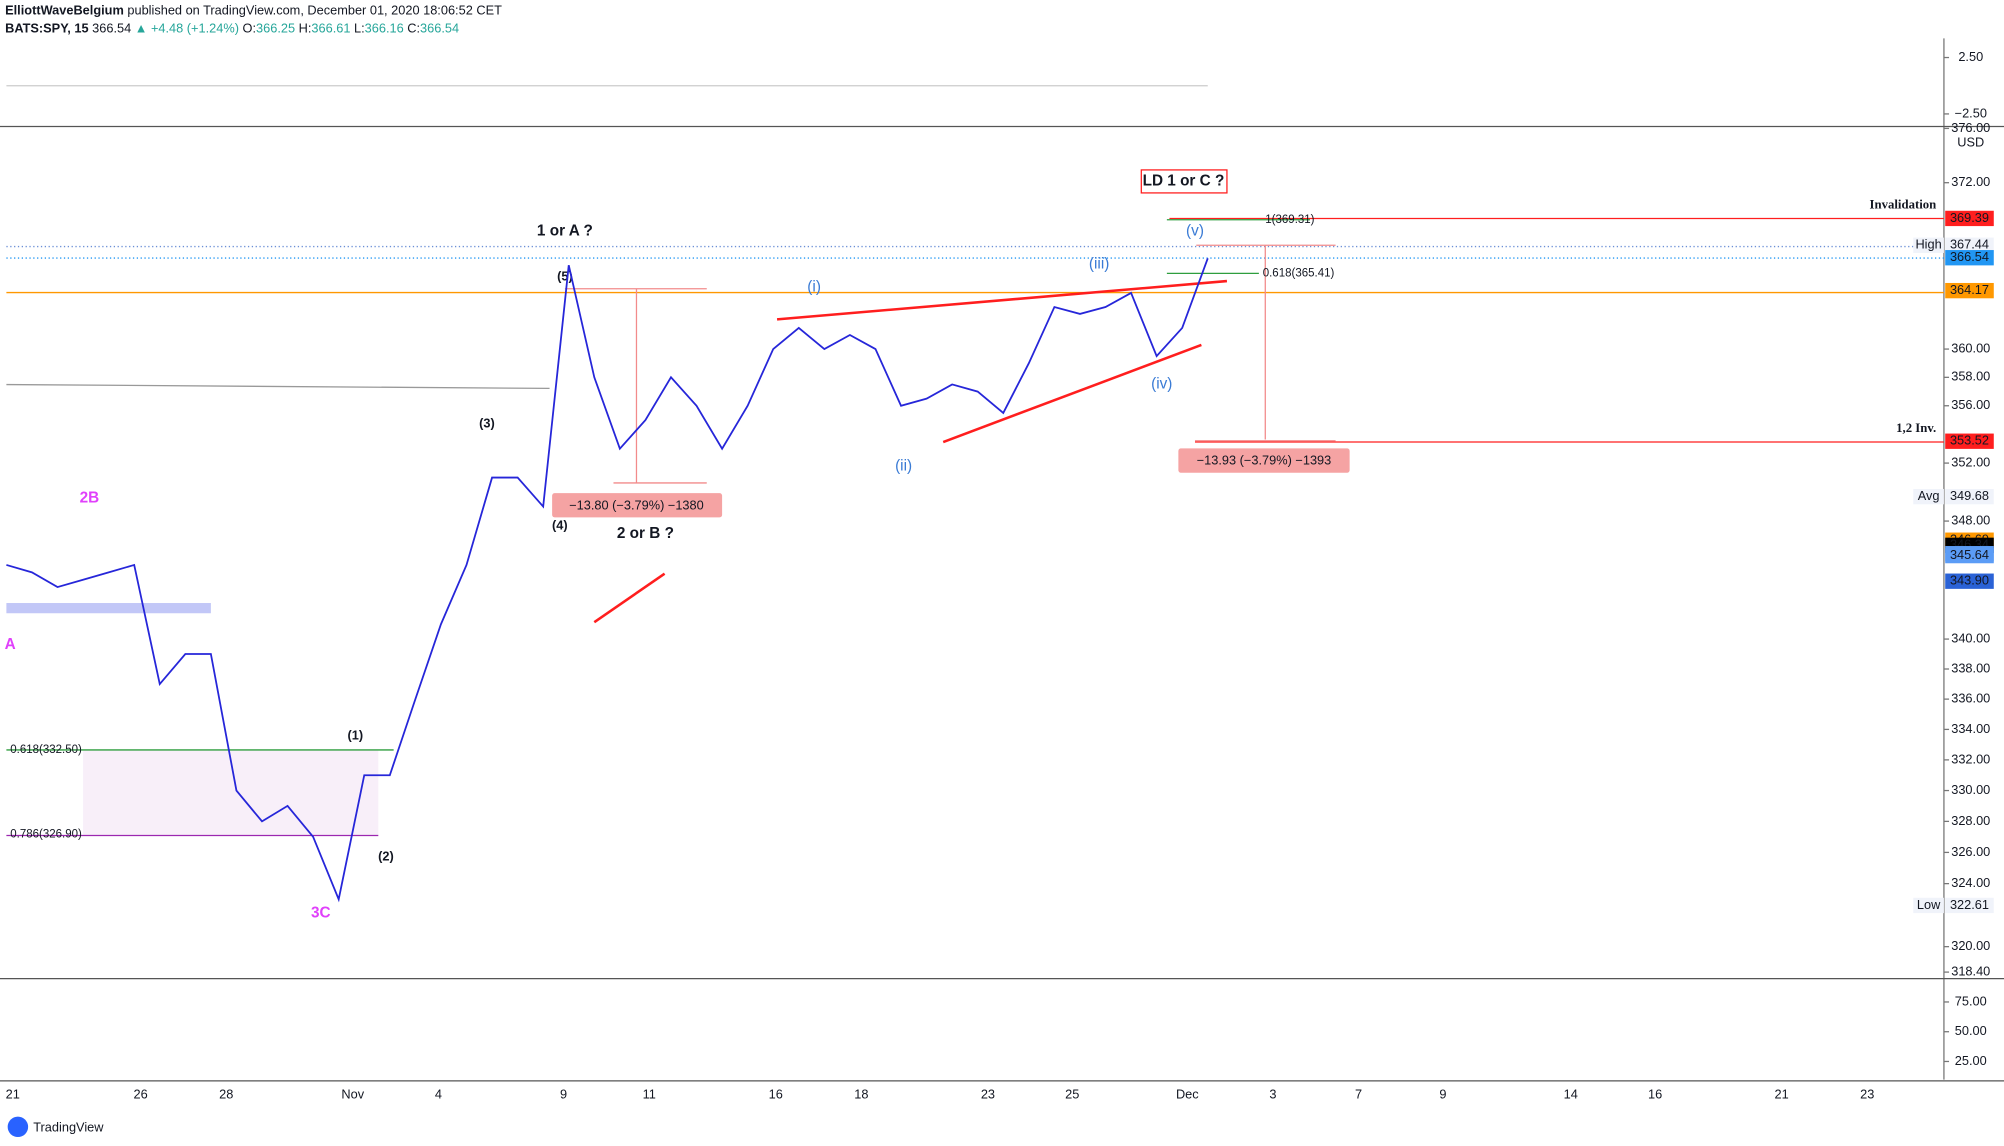 This screenshot has width=2004, height=1146. I want to click on y-tick-label: 356.00, so click(1970, 404).